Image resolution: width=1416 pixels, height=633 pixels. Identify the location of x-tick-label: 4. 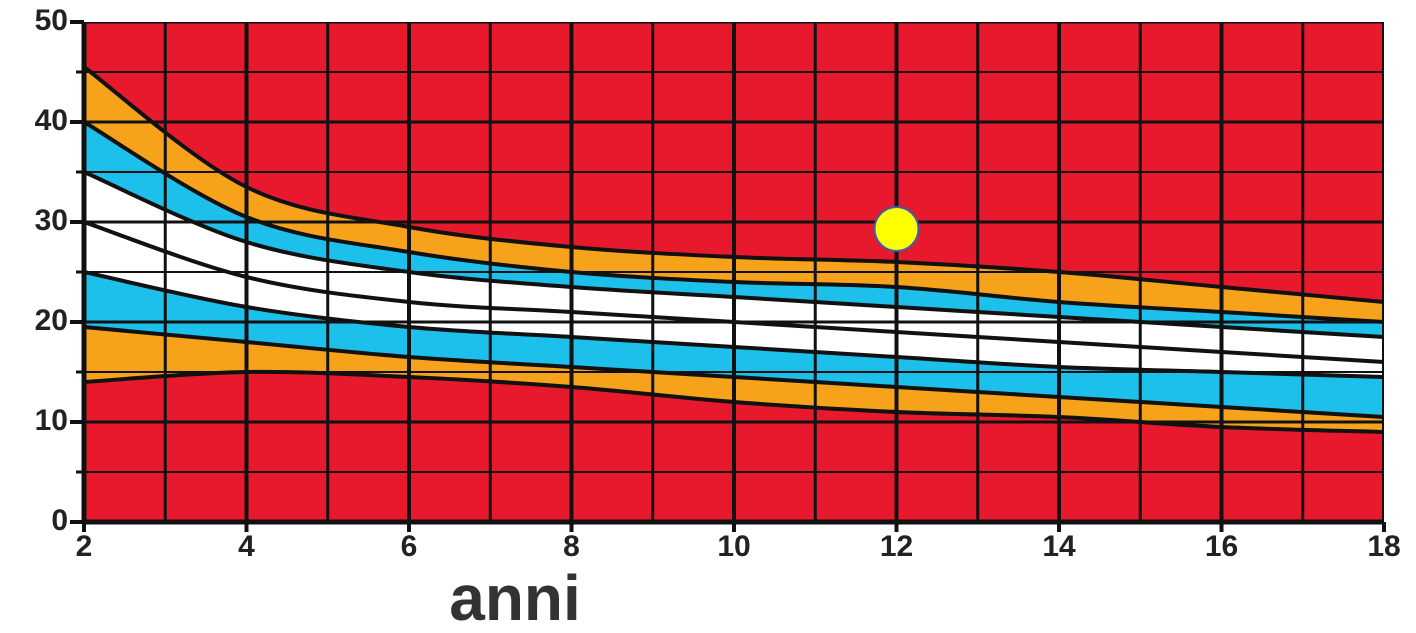
(246, 546).